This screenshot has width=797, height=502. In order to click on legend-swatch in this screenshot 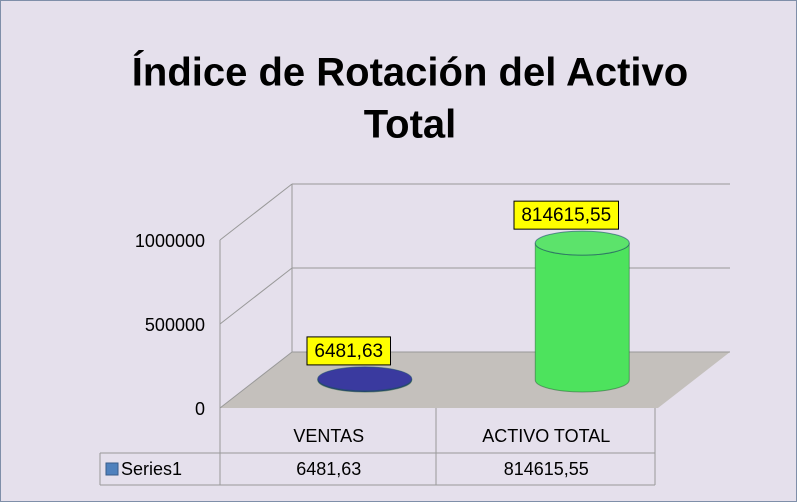, I will do `click(112, 469)`.